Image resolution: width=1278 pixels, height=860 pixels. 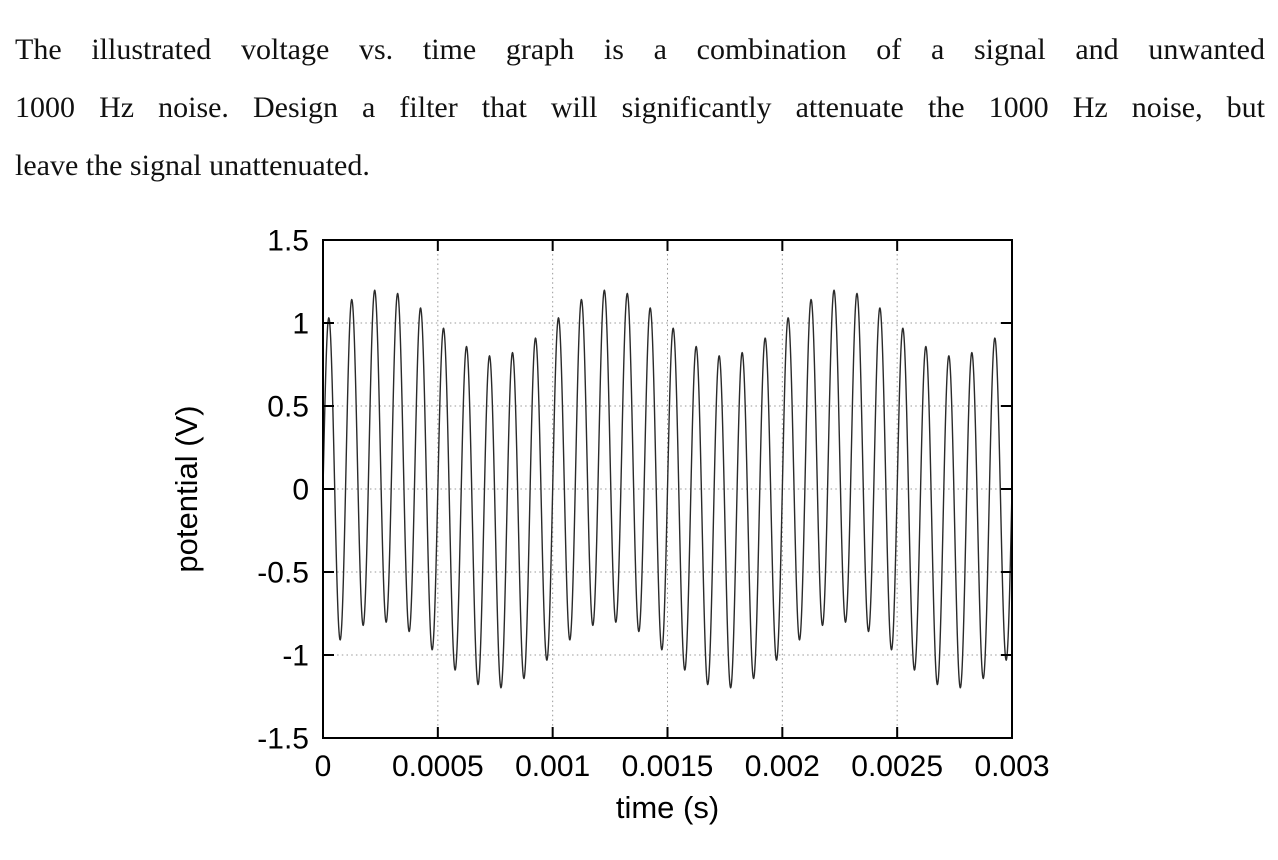 What do you see at coordinates (283, 573) in the screenshot?
I see `y-tick-label: -0.5` at bounding box center [283, 573].